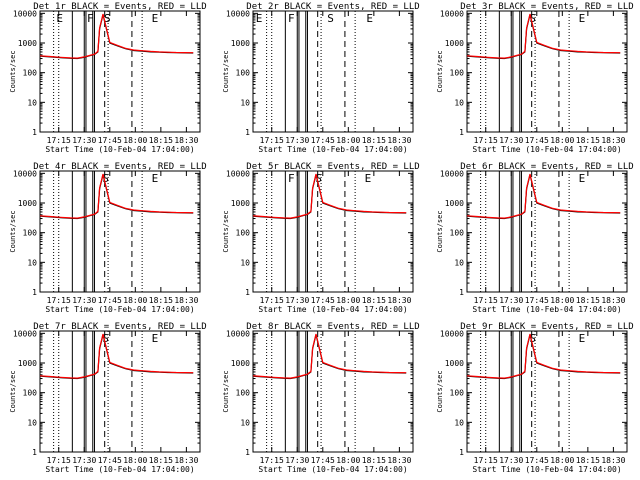 This screenshot has height=480, width=640. Describe the element at coordinates (546, 167) in the screenshot. I see `chart-title: Det 6r BLACK = Events, RED = LLD` at that location.